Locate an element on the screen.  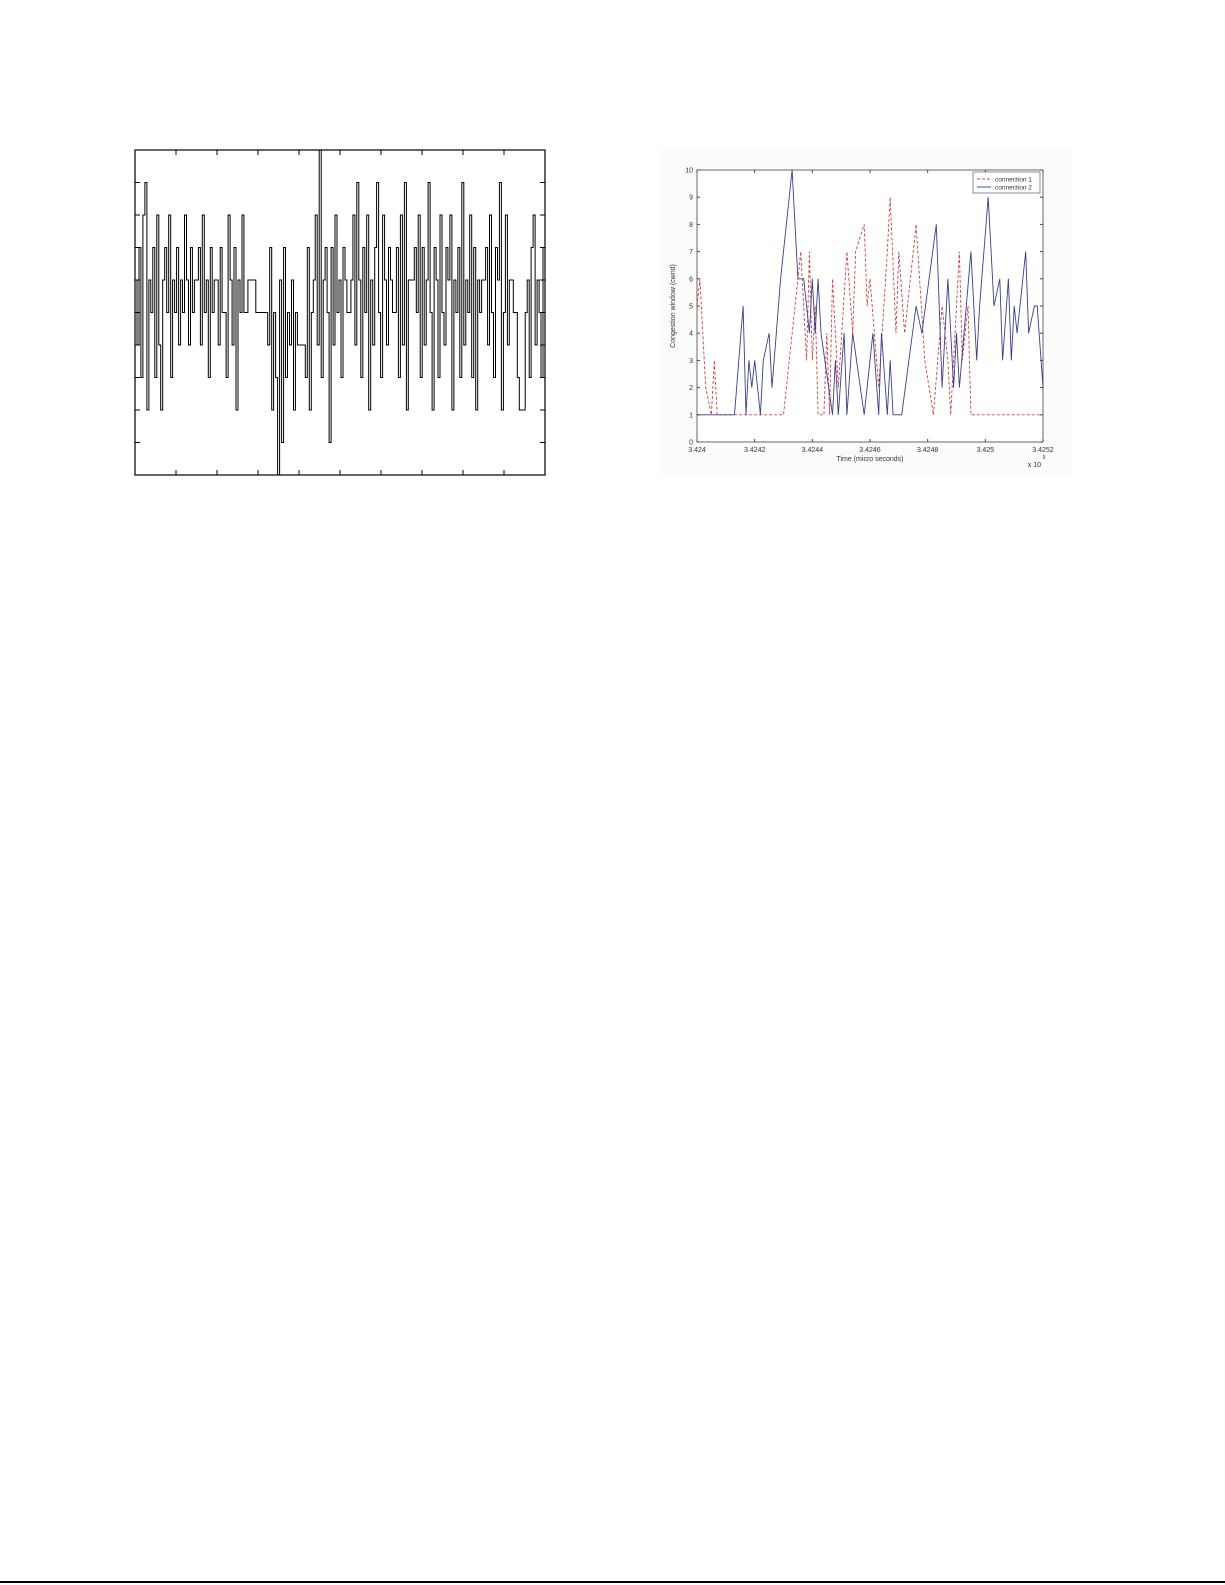
y-tick-label: 10 is located at coordinates (689, 171).